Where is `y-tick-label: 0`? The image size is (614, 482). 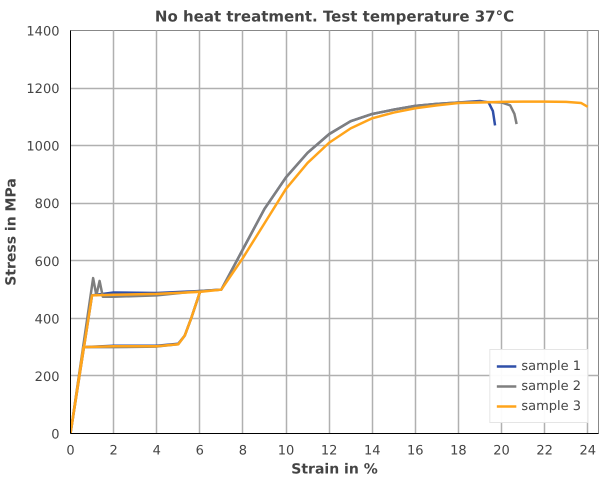 y-tick-label: 0 is located at coordinates (55, 435).